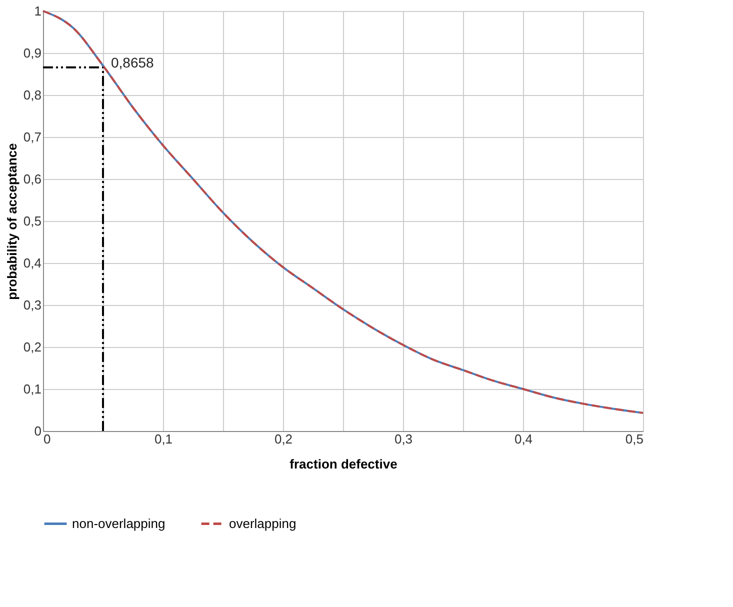  I want to click on y-tick-label: 1, so click(38, 11).